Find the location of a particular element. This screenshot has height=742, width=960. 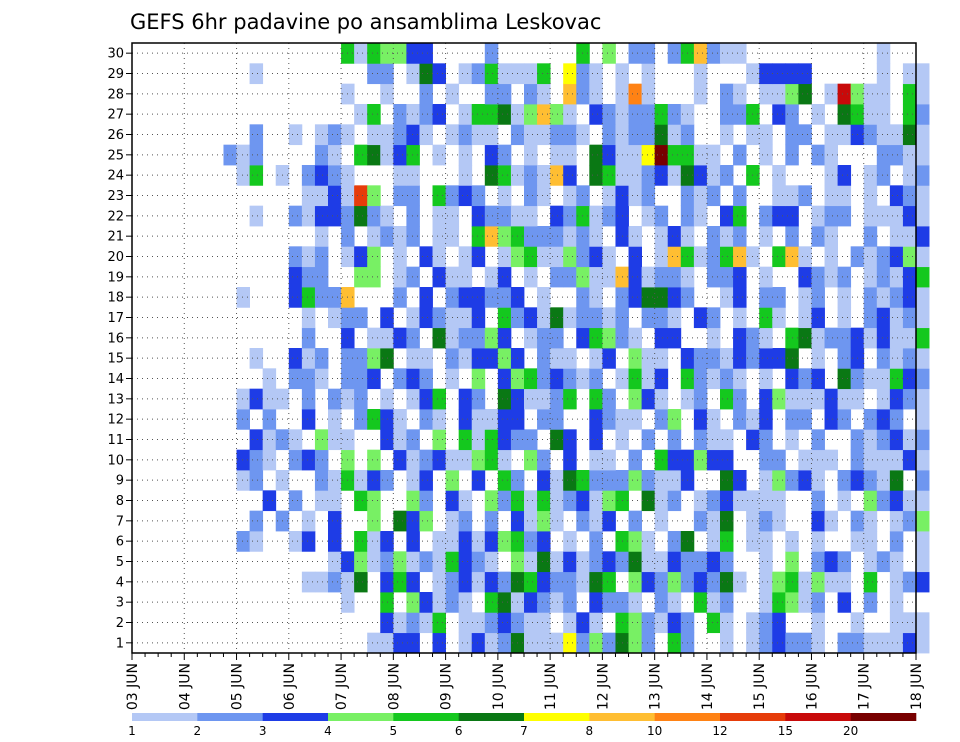

colorbar-label: 10 is located at coordinates (654, 731).